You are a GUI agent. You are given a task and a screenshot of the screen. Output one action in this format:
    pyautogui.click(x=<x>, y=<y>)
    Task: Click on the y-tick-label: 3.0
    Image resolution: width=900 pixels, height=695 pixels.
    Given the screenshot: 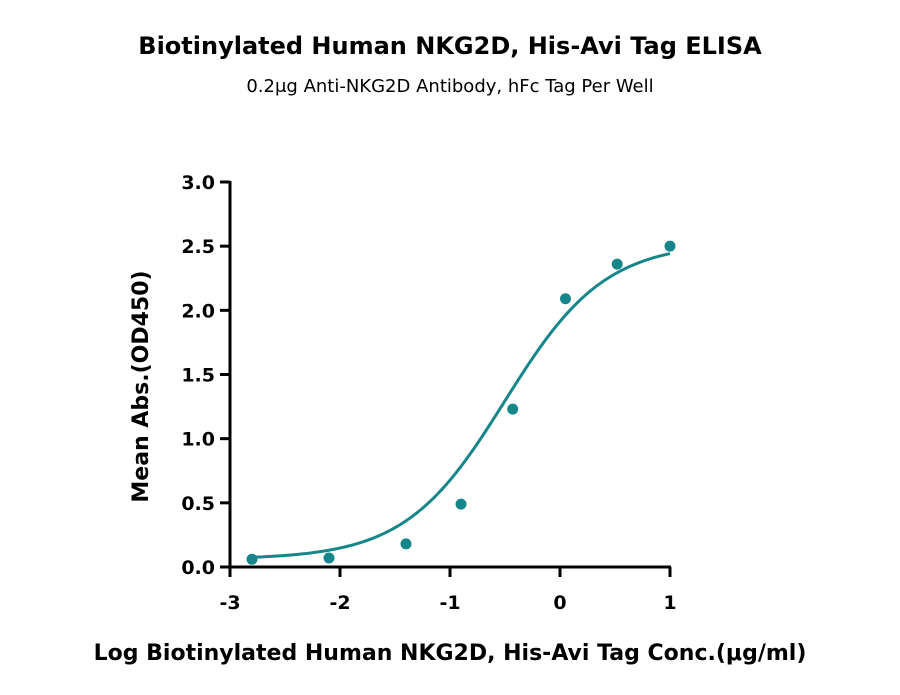 What is the action you would take?
    pyautogui.click(x=198, y=183)
    